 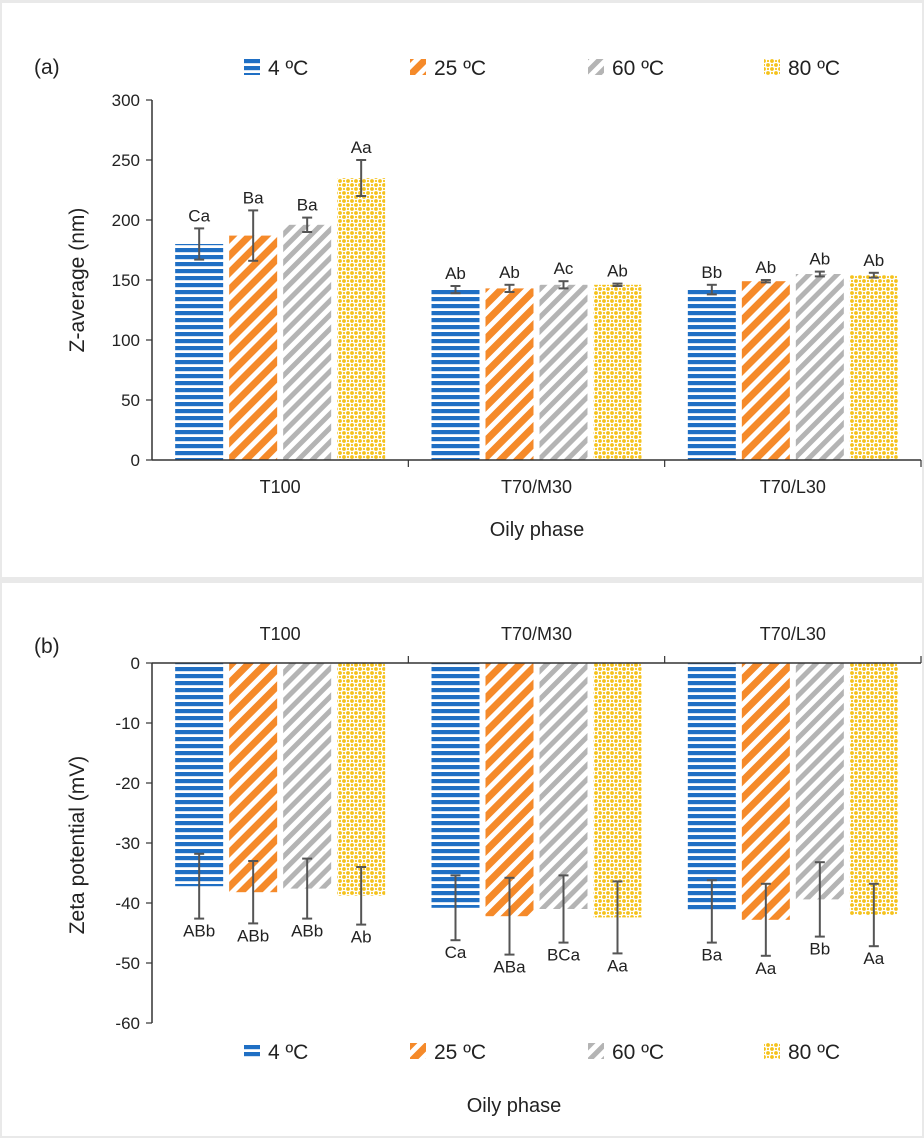 What do you see at coordinates (509, 272) in the screenshot?
I see `data-label-1-1: Ab` at bounding box center [509, 272].